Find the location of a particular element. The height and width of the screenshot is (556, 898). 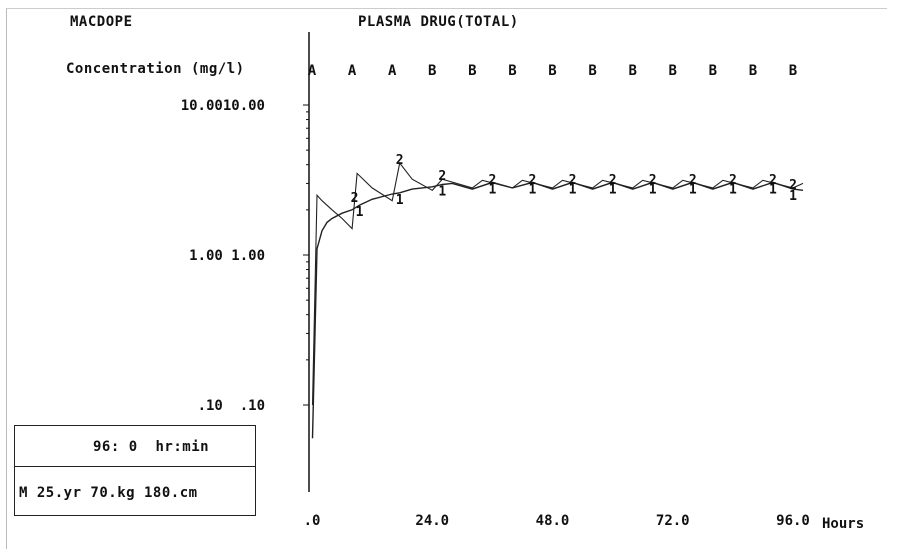

y-tick-label: 10.0010.00 is located at coordinates (223, 106).